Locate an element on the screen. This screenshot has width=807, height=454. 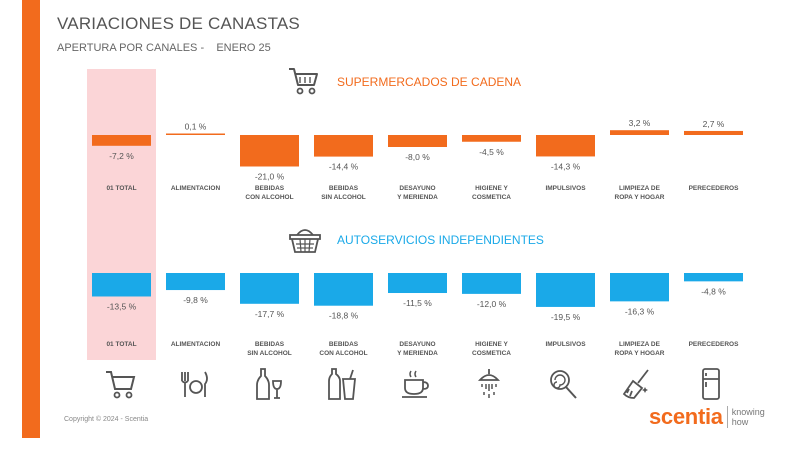
data-label-alimentacion: -9,8 % is located at coordinates (195, 300).